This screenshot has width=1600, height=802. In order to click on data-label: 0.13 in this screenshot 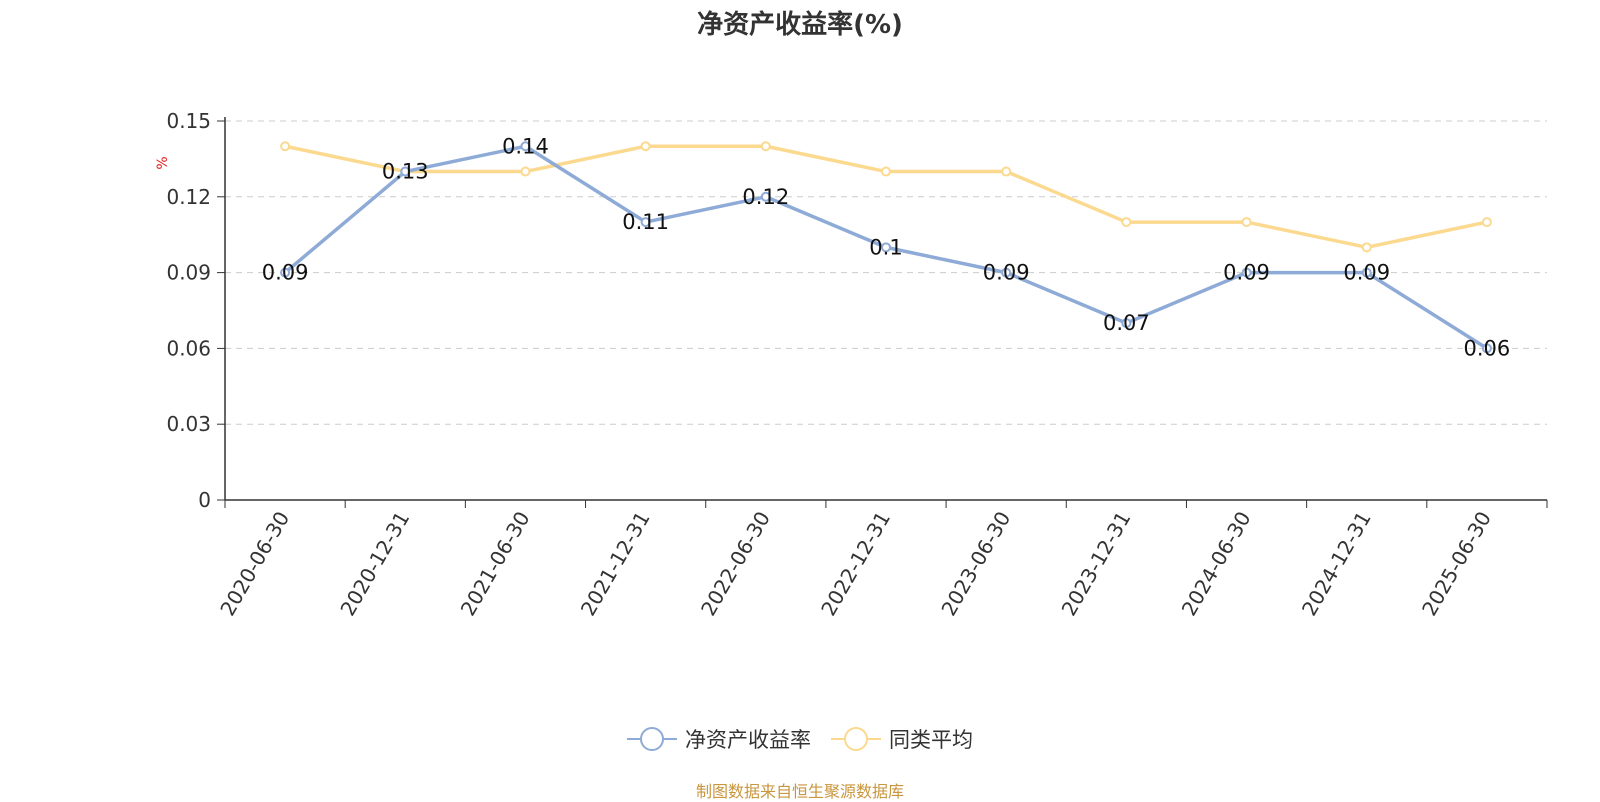, I will do `click(405, 172)`.